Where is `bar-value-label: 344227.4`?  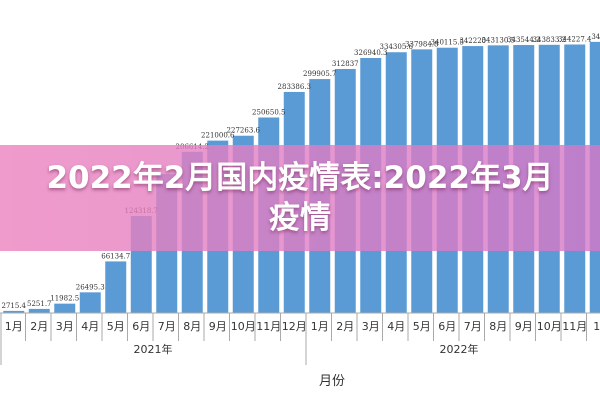
bar-value-label: 344227.4 is located at coordinates (575, 40).